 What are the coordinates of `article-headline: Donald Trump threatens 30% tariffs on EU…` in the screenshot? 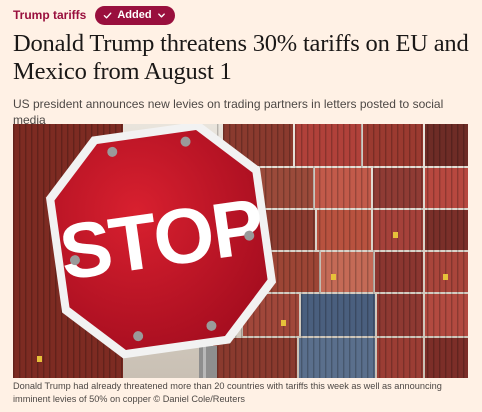 It's located at (241, 57).